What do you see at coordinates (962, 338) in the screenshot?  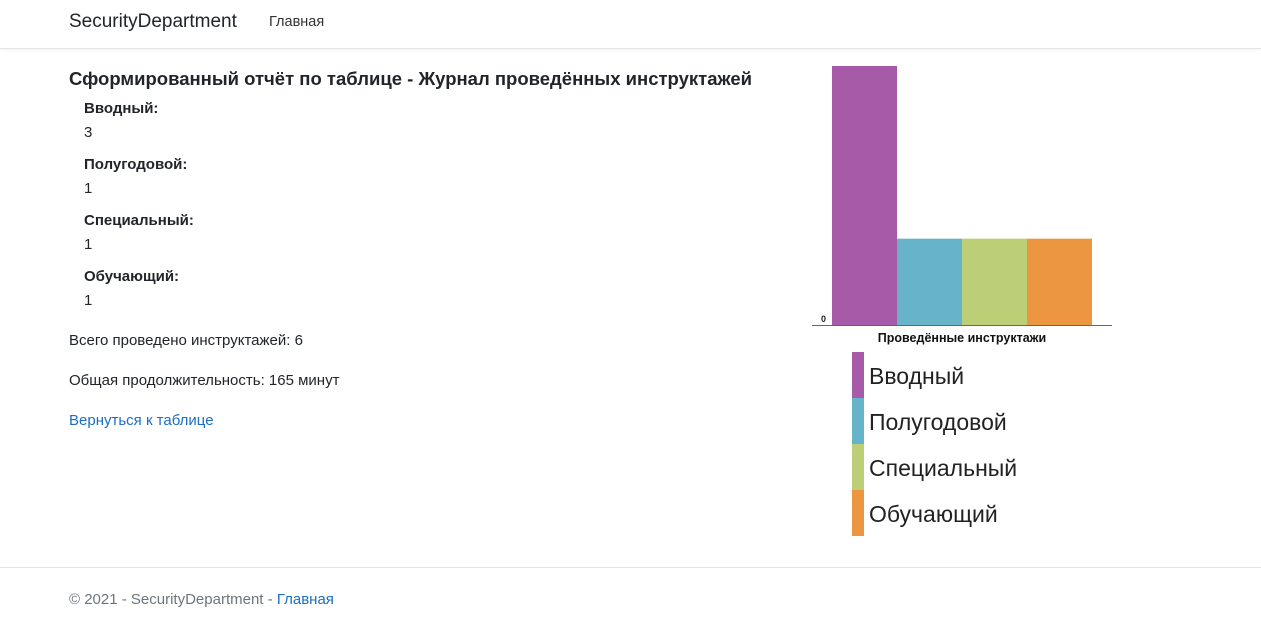 I see `x-axis-label: Проведённые инструктажи` at bounding box center [962, 338].